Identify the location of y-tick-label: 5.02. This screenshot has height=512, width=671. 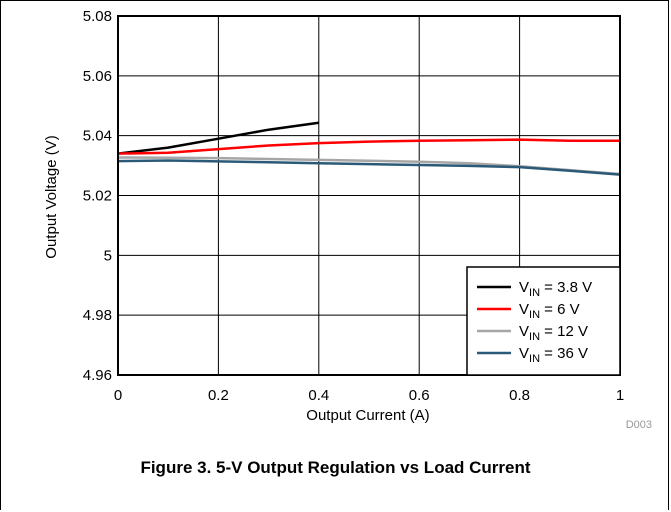
(97, 196).